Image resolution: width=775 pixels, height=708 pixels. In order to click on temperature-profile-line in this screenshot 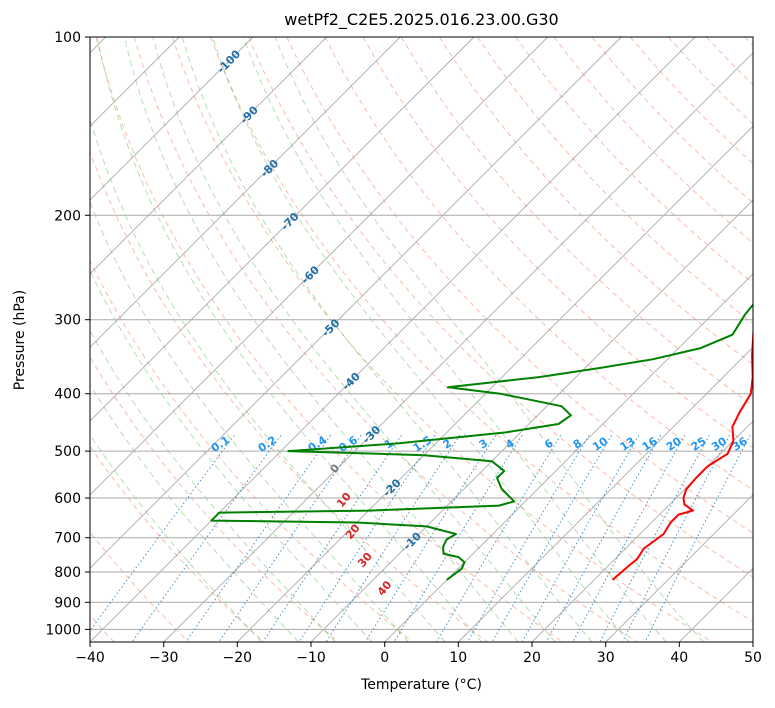, I will do `click(682, 455)`.